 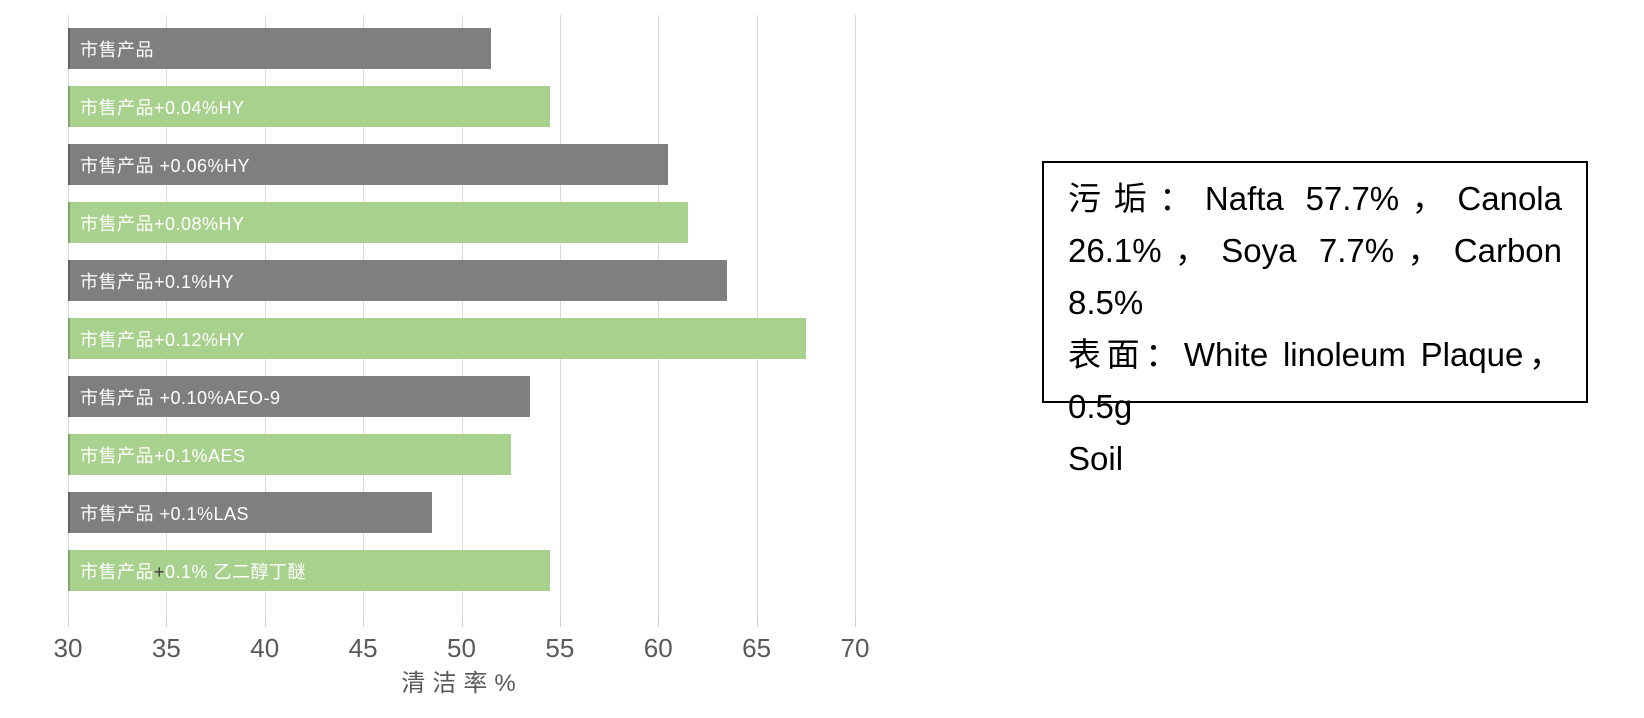 I want to click on bar-8: 市售产品+0.1%AES, so click(x=289, y=454).